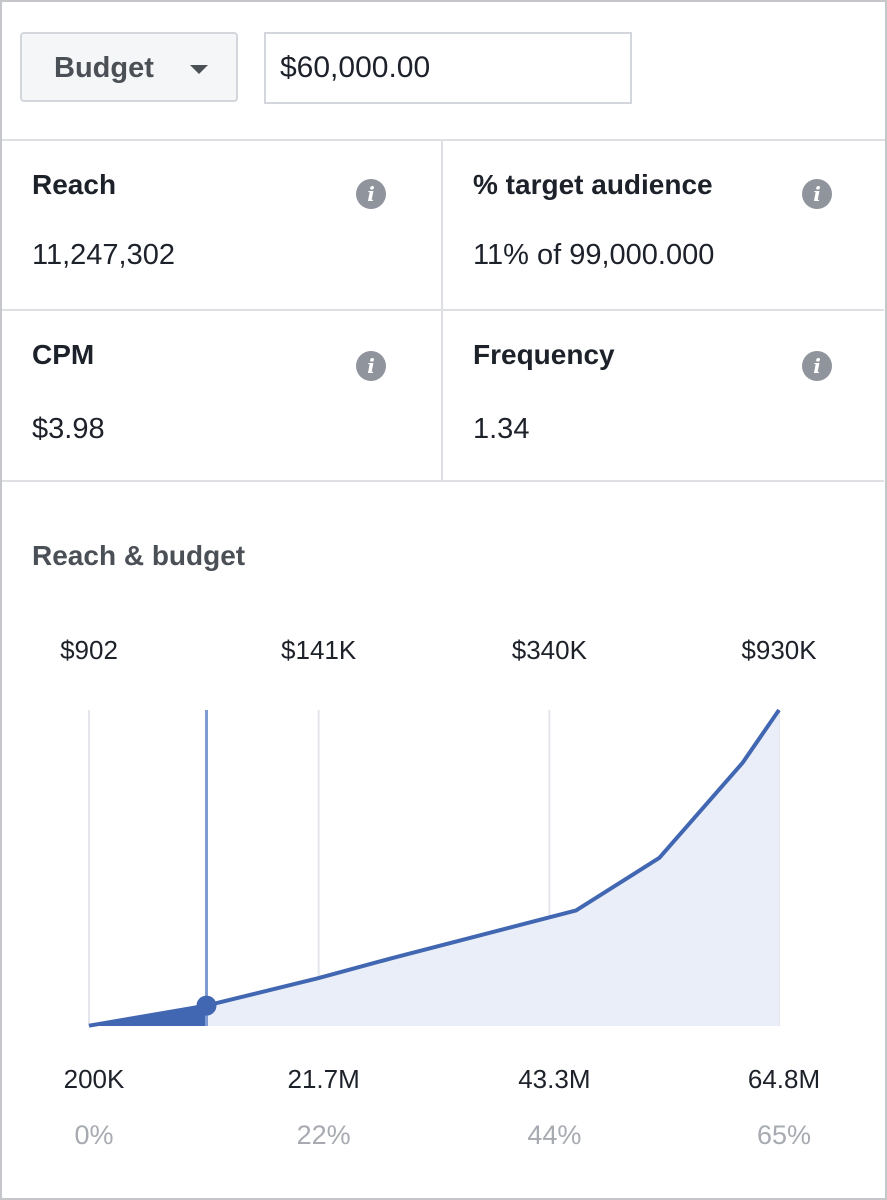 This screenshot has height=1200, width=887. I want to click on percent-tick-label: 65%, so click(784, 1135).